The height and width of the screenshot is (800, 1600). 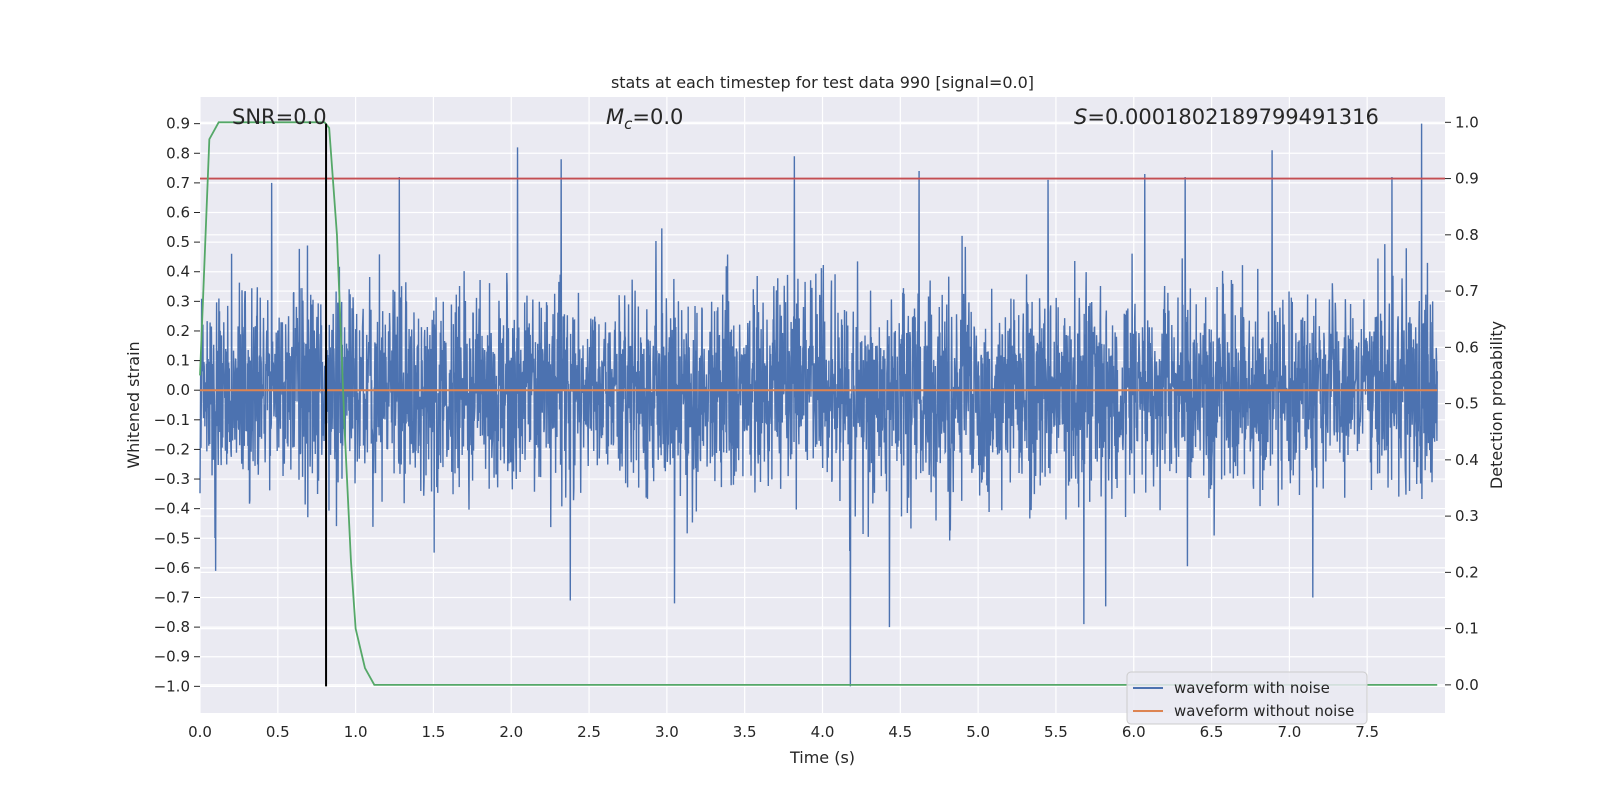 What do you see at coordinates (178, 242) in the screenshot?
I see `y-tick-label: 0.5` at bounding box center [178, 242].